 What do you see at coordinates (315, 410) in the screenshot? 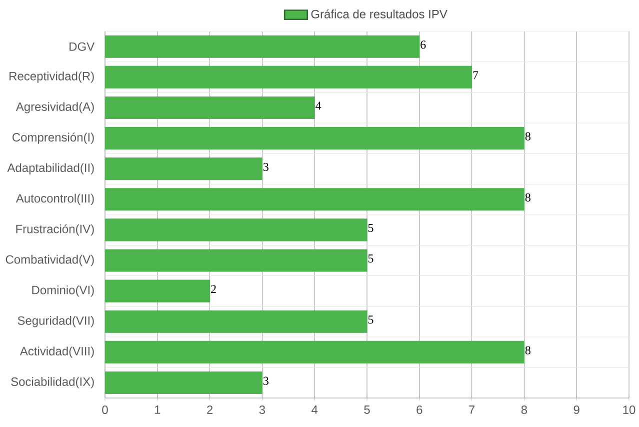
I see `x-tick-label: 4` at bounding box center [315, 410].